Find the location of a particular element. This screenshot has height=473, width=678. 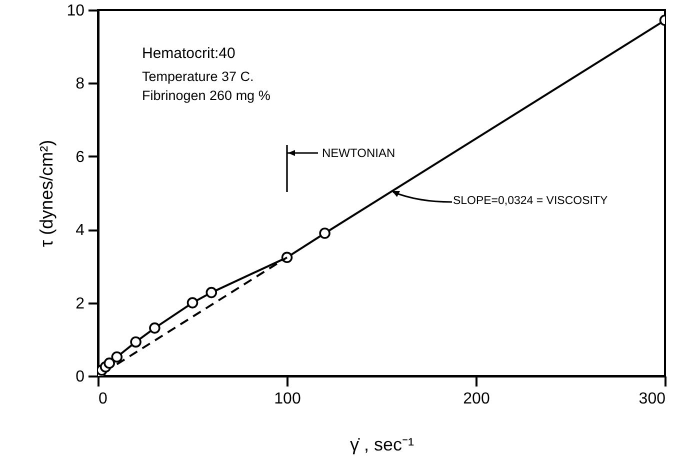

annotation: Fibrinogen 260 mg % is located at coordinates (206, 95).